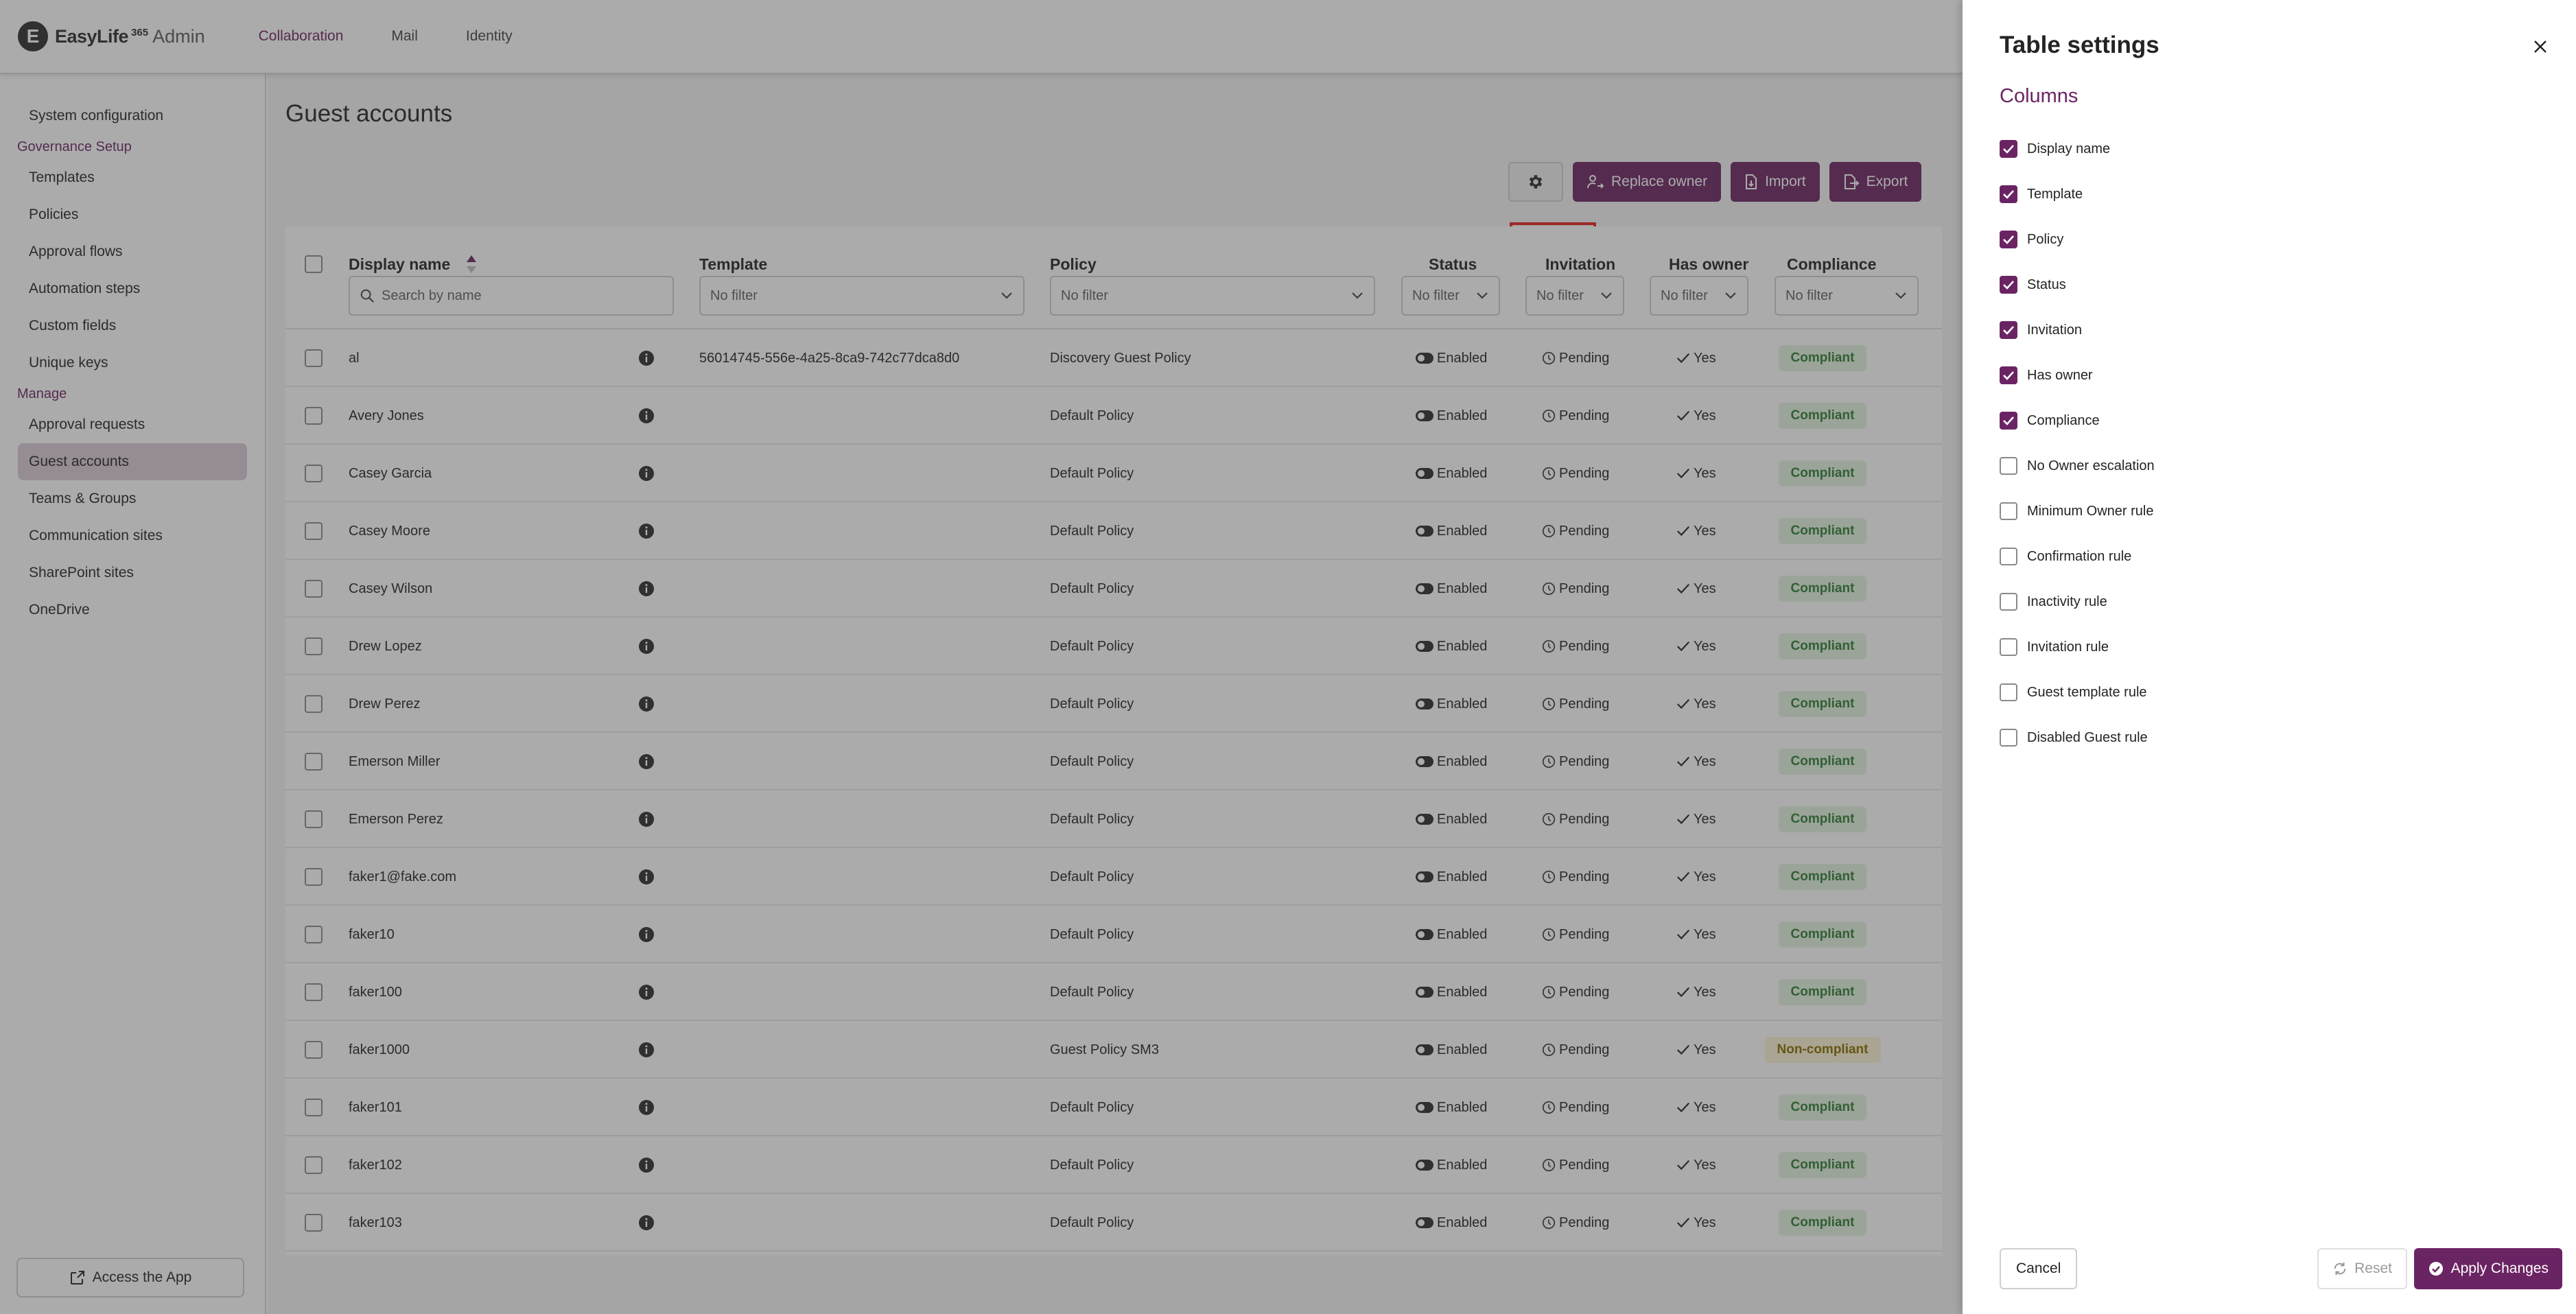  Describe the element at coordinates (1847, 296) in the screenshot. I see `compliance-filter: No filter` at that location.